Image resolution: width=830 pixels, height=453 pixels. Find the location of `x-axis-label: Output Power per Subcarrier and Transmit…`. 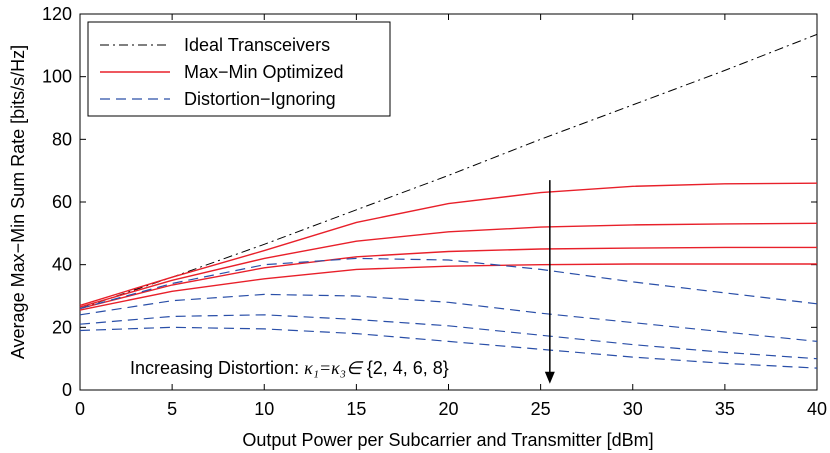

x-axis-label: Output Power per Subcarrier and Transmit… is located at coordinates (447, 440).